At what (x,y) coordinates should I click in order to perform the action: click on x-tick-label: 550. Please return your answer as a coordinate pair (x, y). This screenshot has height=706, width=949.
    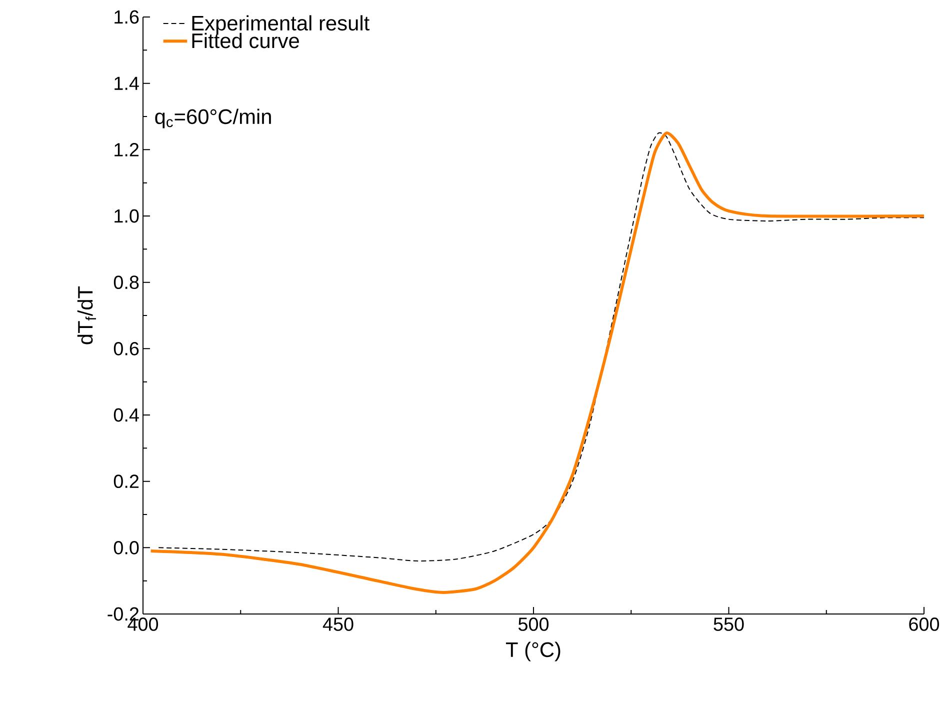
    Looking at the image, I should click on (729, 624).